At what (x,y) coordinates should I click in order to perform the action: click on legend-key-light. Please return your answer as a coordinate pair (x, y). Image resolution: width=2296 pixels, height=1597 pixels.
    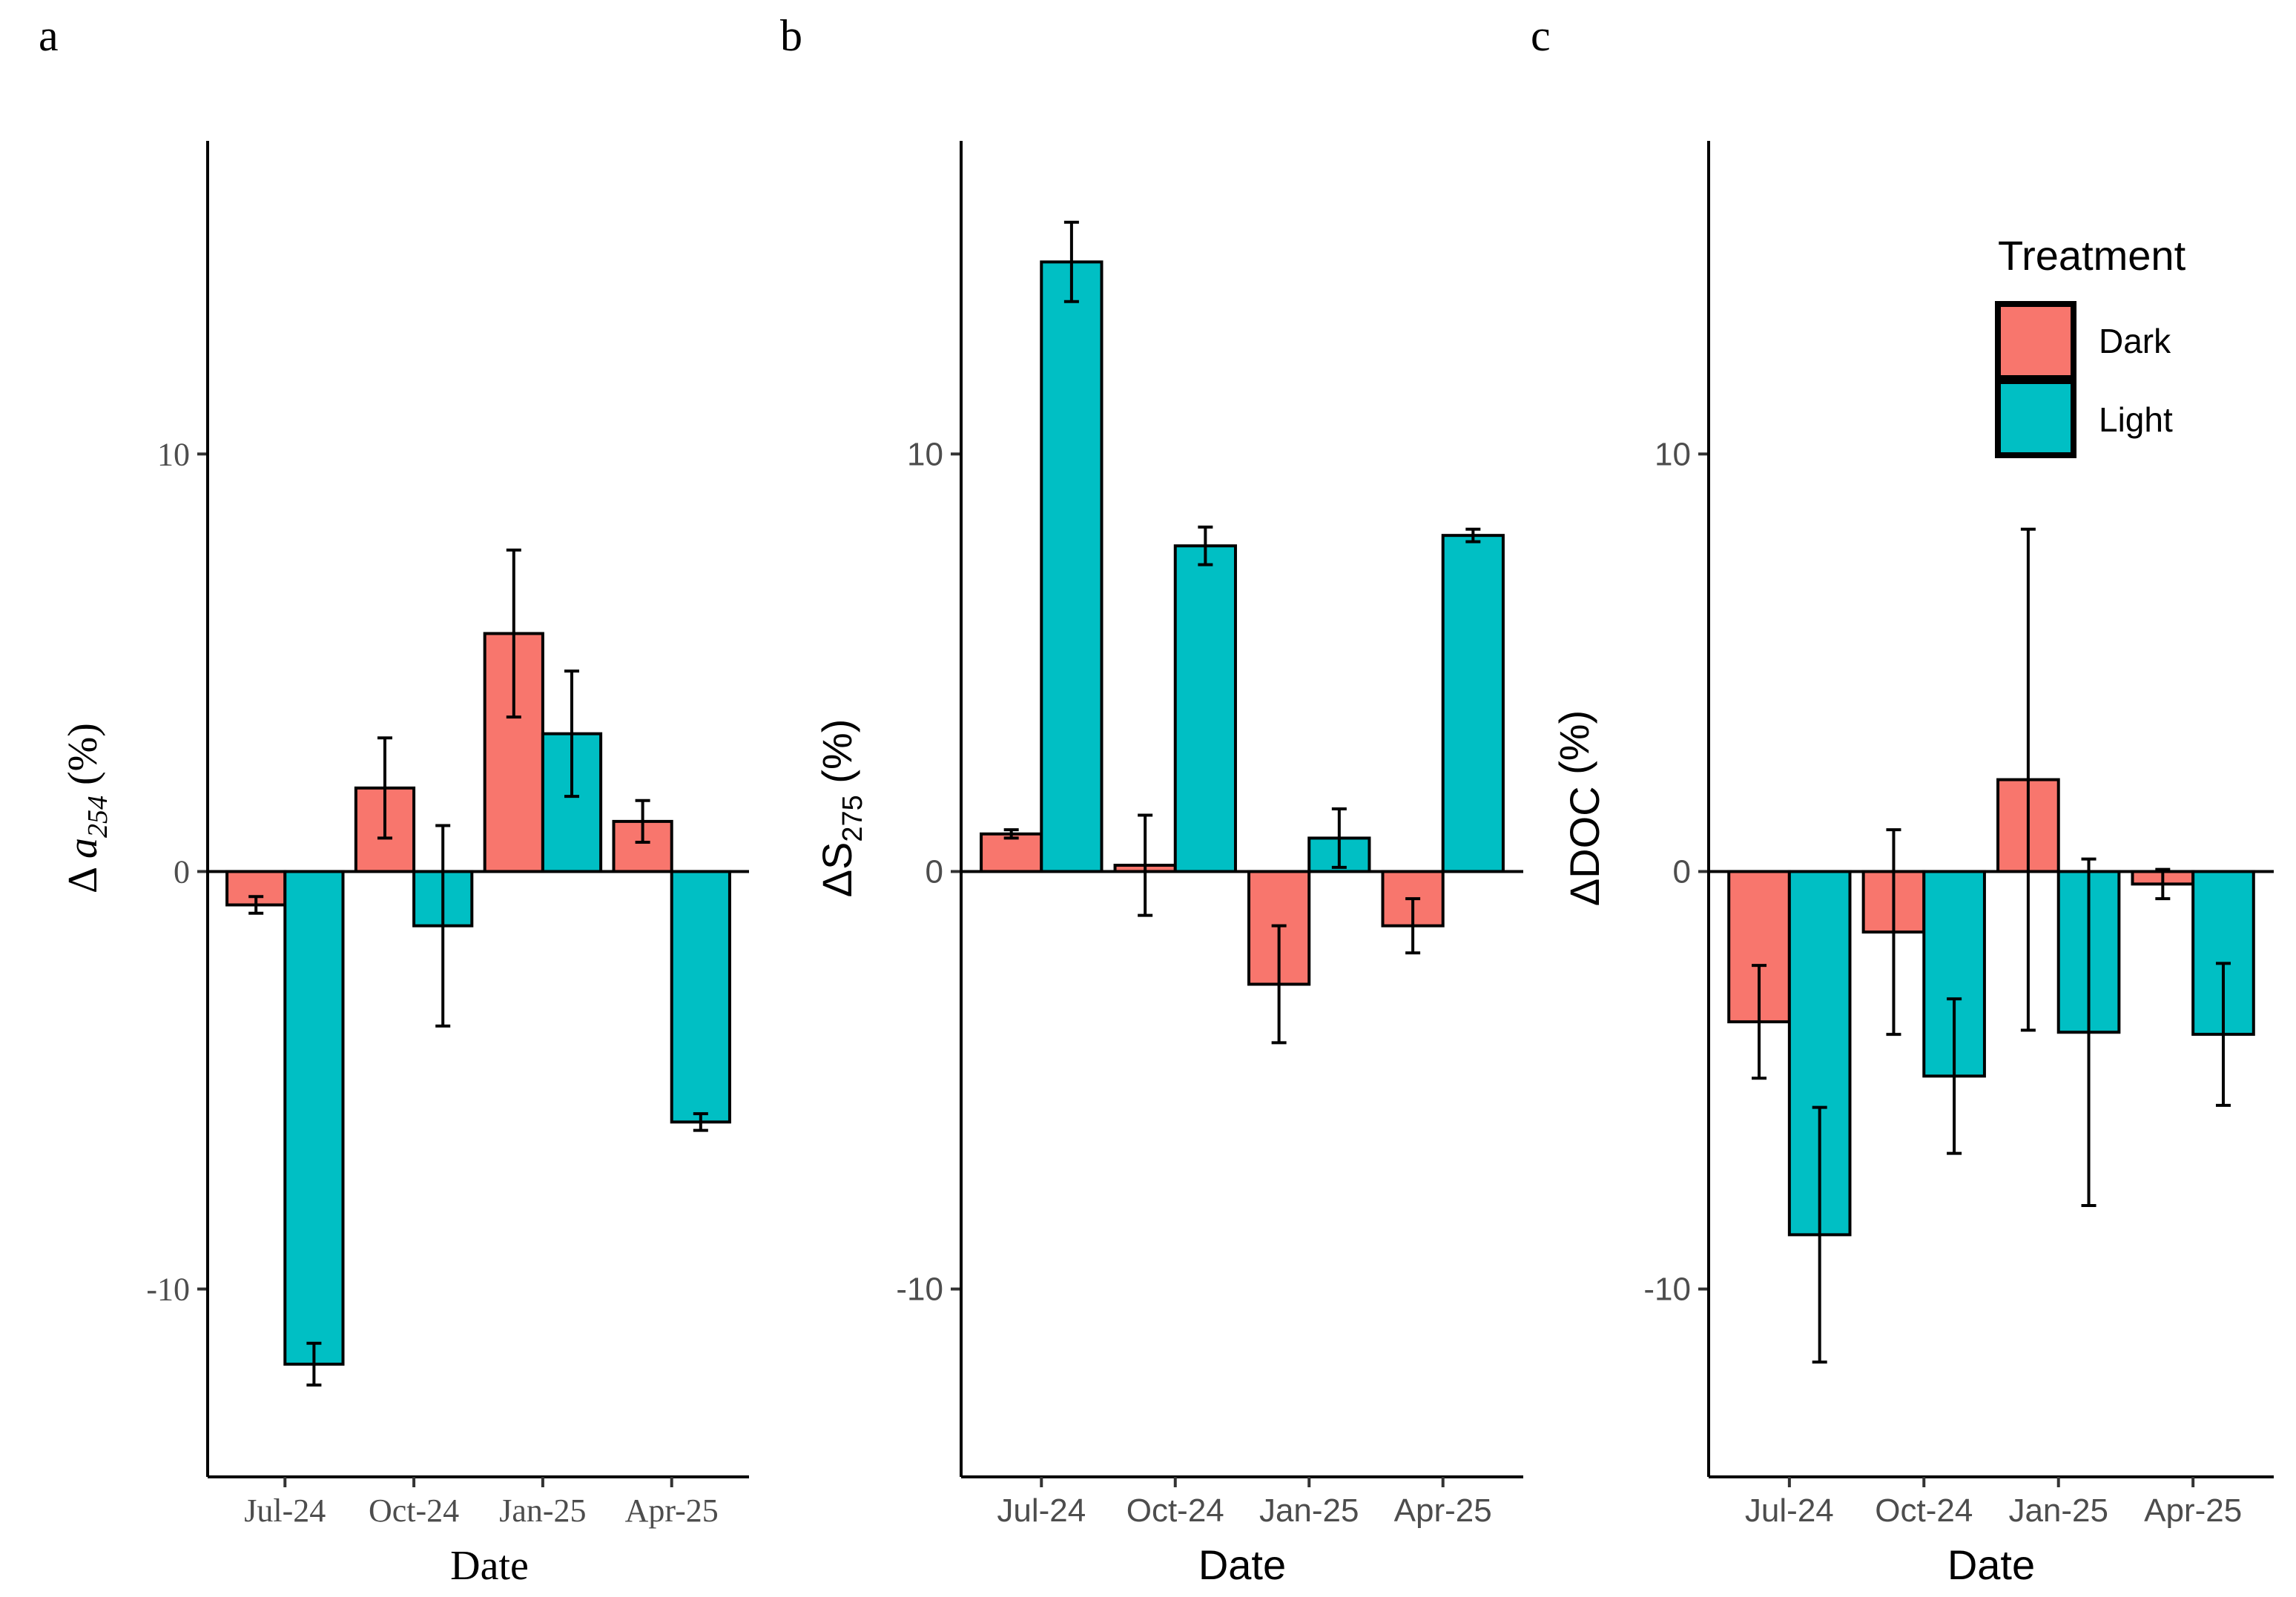
    Looking at the image, I should click on (2035, 418).